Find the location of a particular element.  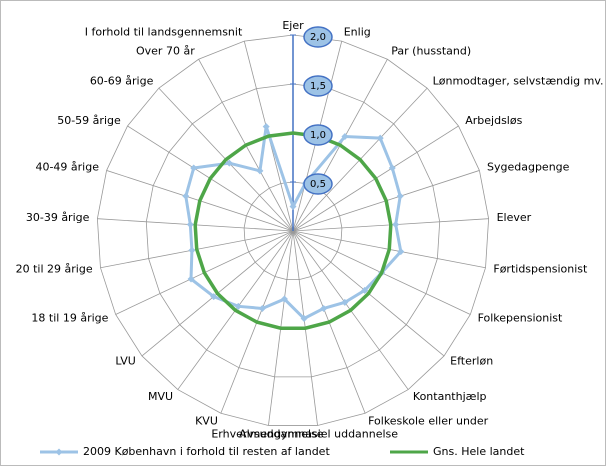

category-label: KVU is located at coordinates (206, 421).